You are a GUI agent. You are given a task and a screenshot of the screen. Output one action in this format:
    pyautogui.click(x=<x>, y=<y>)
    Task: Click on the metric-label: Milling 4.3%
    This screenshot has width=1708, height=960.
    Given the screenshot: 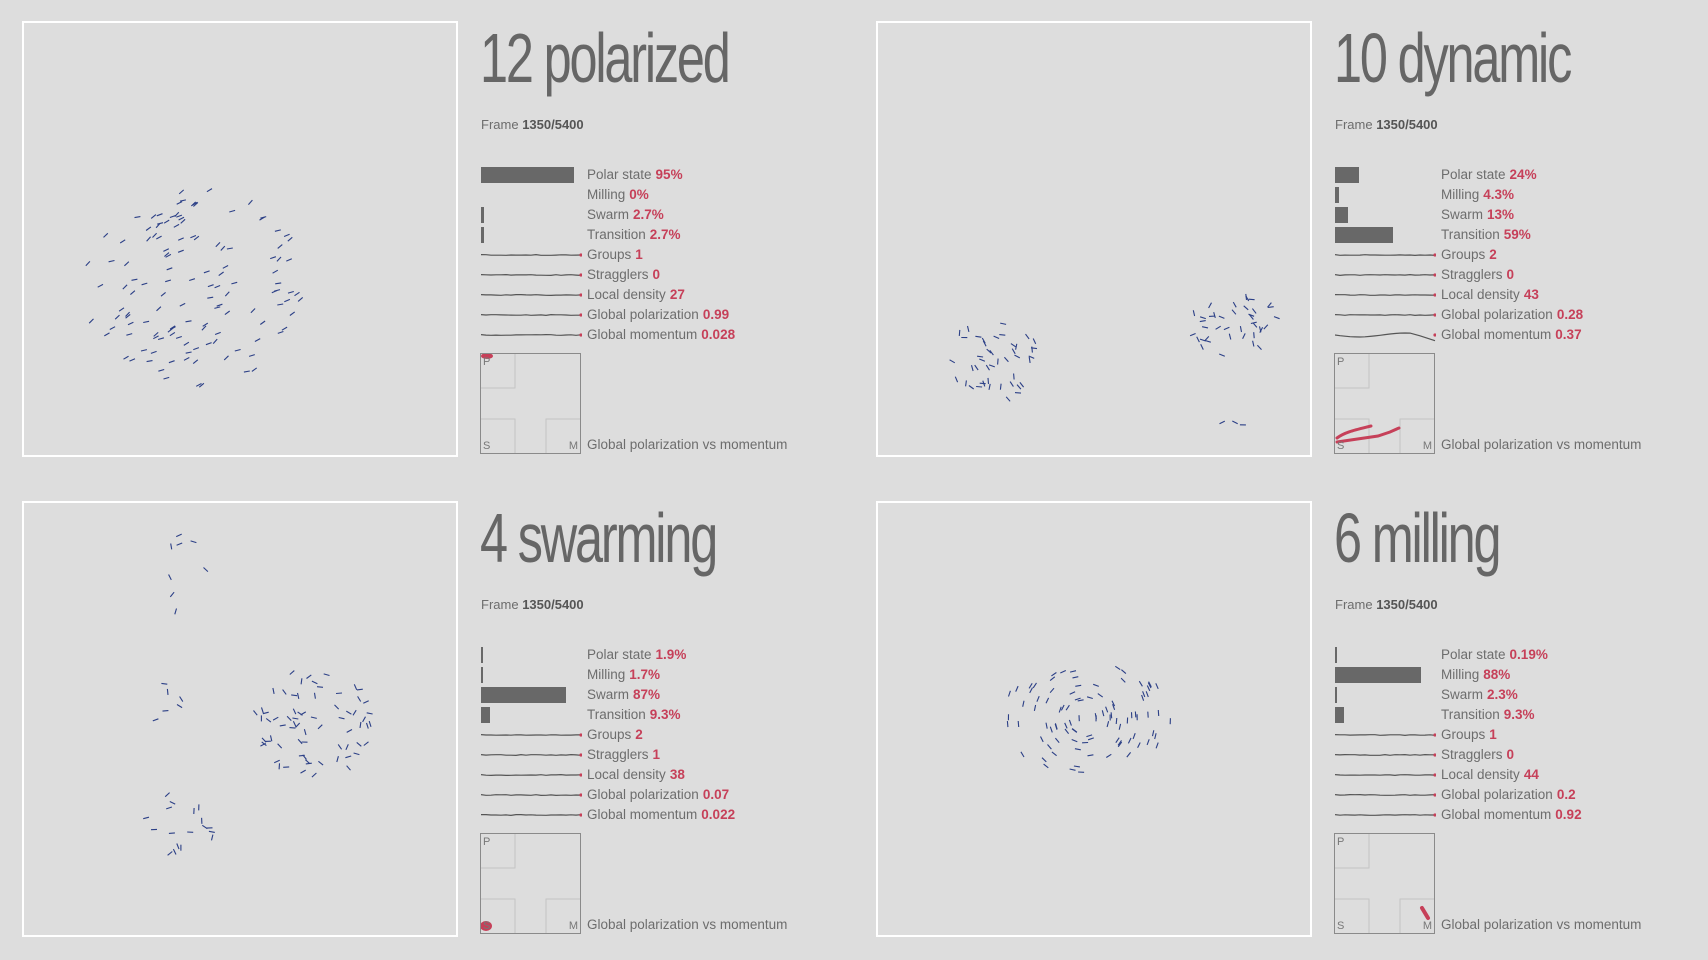 What is the action you would take?
    pyautogui.click(x=1477, y=195)
    